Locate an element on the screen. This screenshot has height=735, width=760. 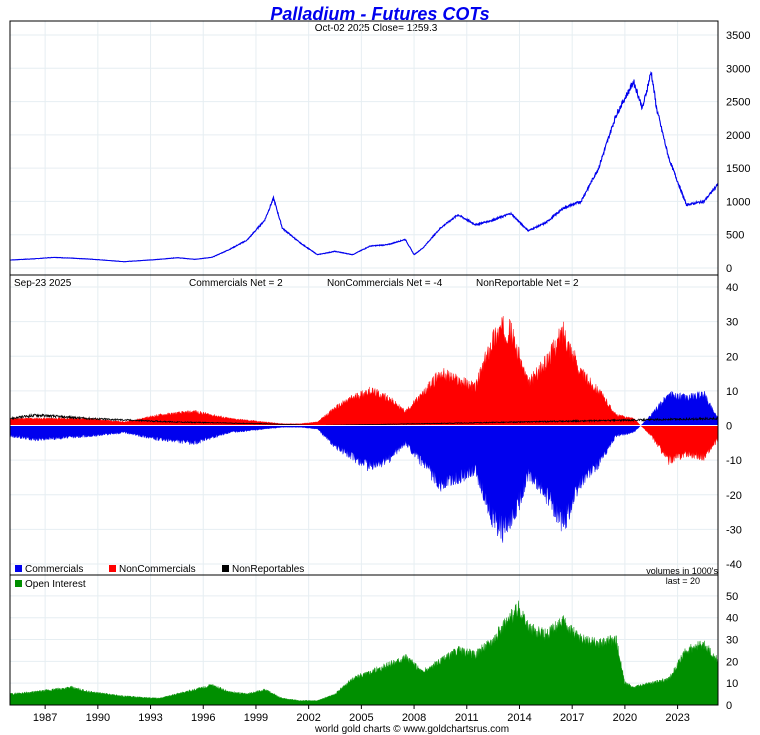
price-y-tick-label: 0 is located at coordinates (729, 269).